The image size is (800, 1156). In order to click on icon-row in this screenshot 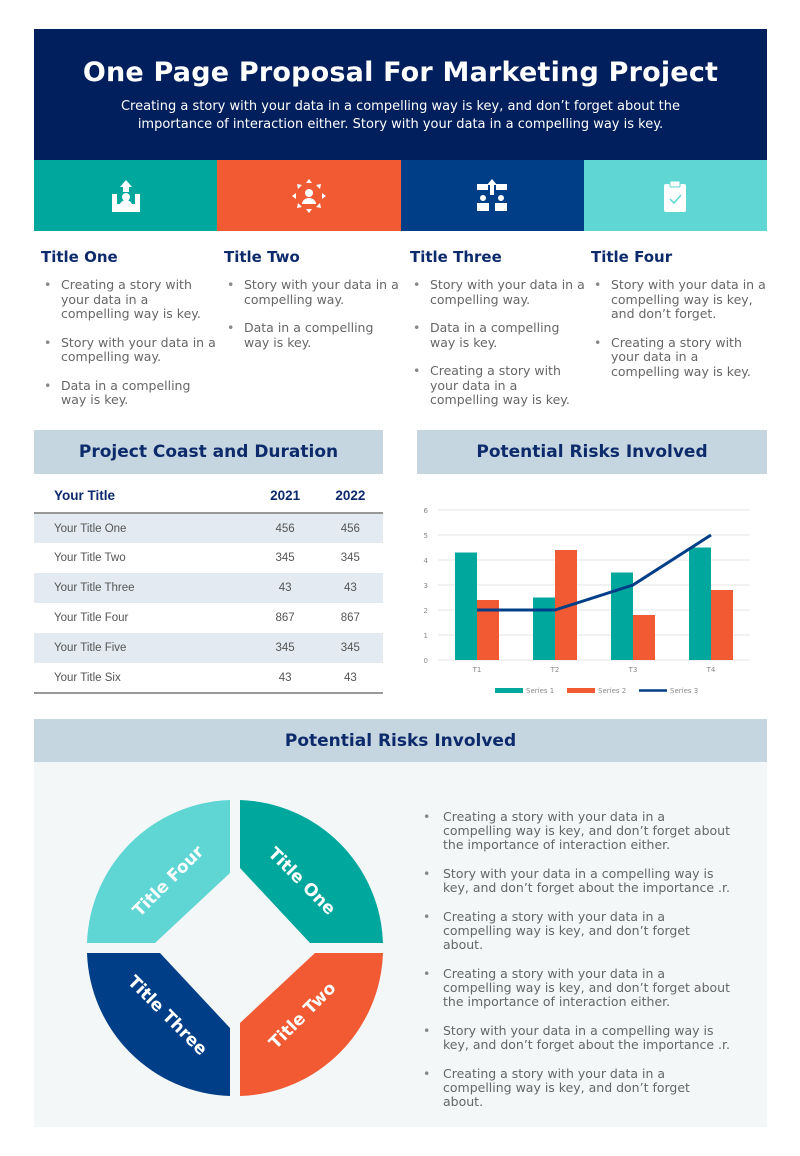, I will do `click(400, 195)`.